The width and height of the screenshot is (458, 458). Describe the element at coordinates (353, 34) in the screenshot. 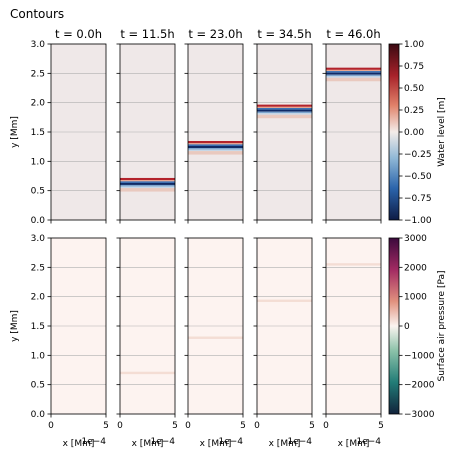

I see `panel-title-5: t = 46.0h` at that location.